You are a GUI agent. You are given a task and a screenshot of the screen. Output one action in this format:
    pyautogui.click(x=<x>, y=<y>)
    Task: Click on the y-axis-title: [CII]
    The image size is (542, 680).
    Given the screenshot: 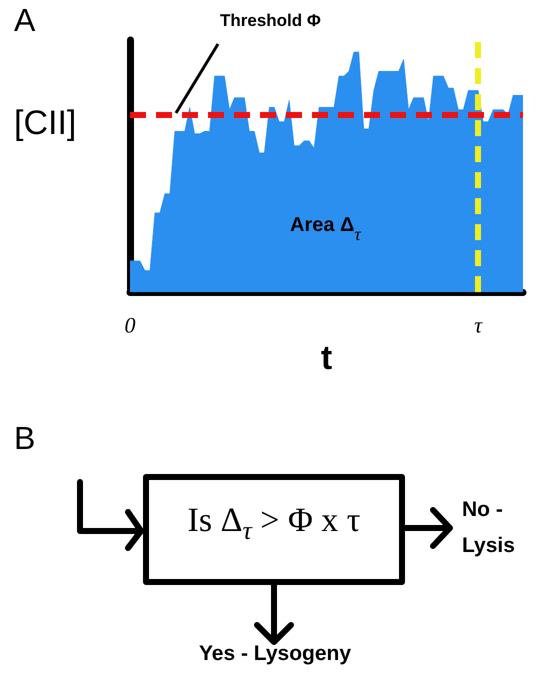 What is the action you would take?
    pyautogui.click(x=45, y=123)
    